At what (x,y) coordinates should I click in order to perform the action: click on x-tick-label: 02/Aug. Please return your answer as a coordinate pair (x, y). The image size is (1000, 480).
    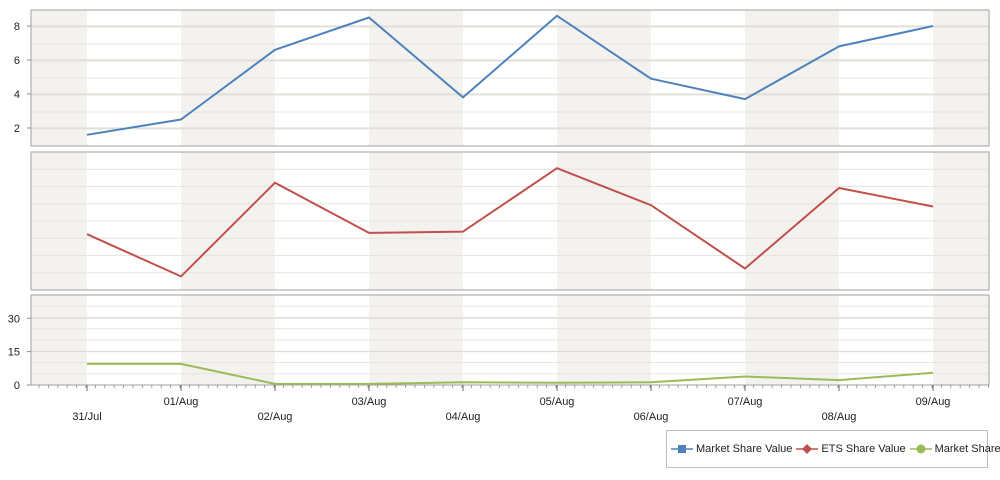
    Looking at the image, I should click on (275, 417).